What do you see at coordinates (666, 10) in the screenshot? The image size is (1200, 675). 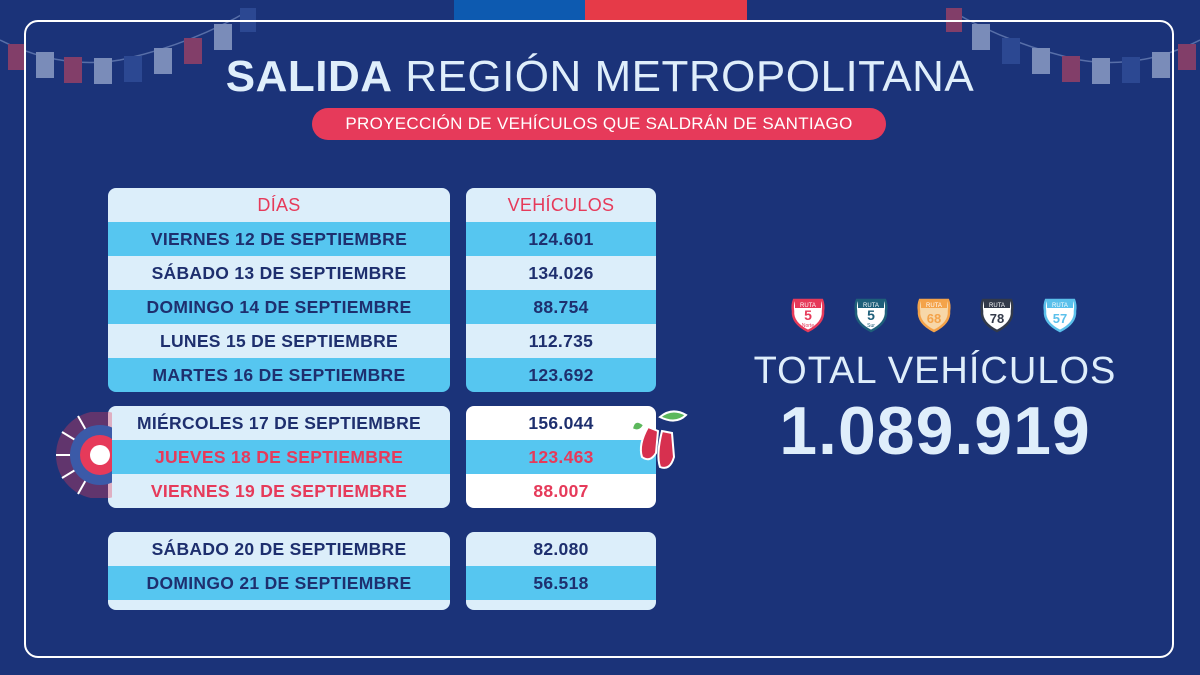 I see `flag-stripe-red` at bounding box center [666, 10].